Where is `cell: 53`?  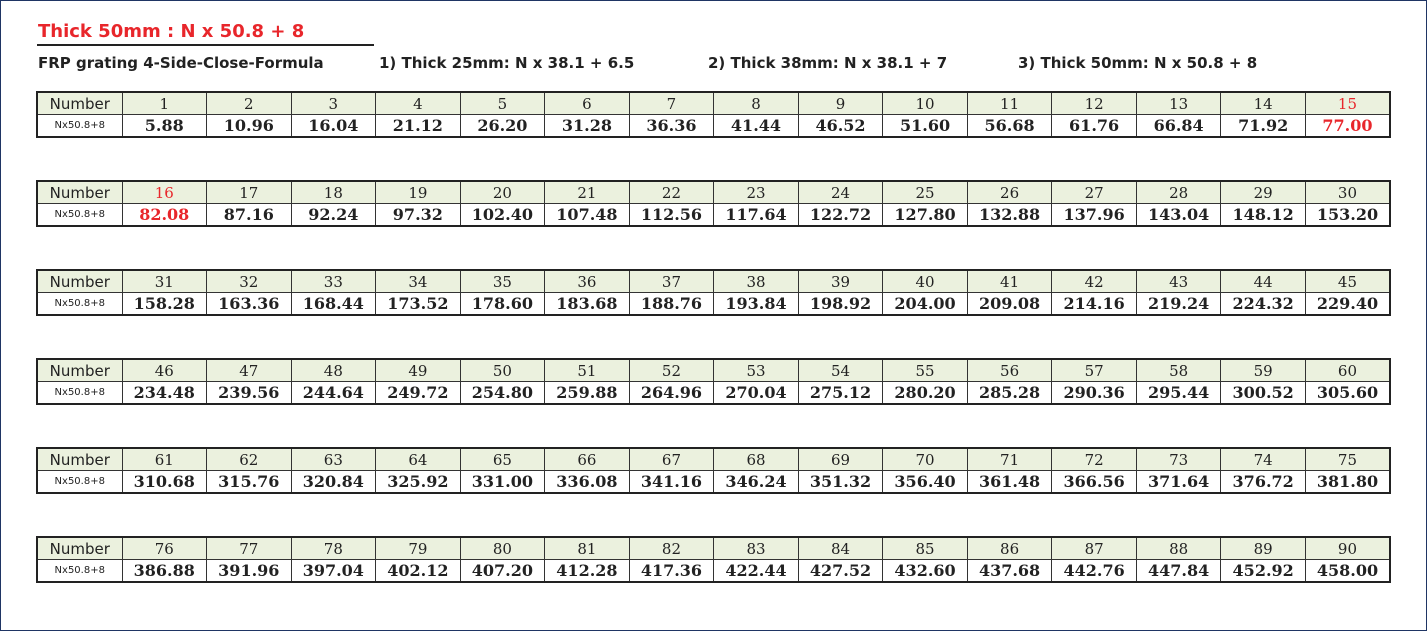
cell: 53 is located at coordinates (756, 370).